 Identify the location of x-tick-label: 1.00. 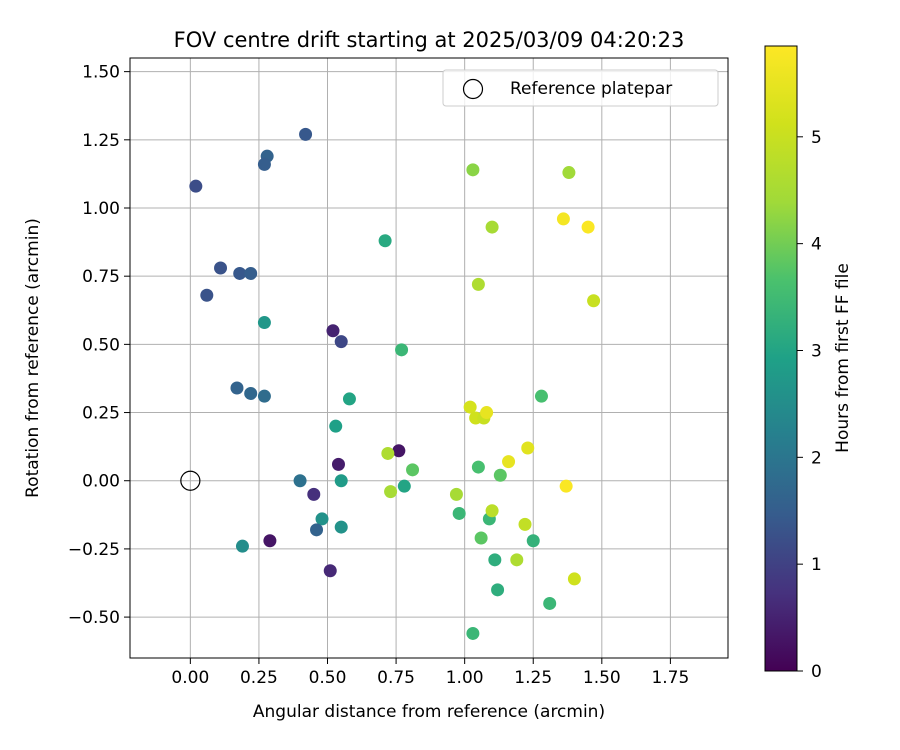
(465, 678).